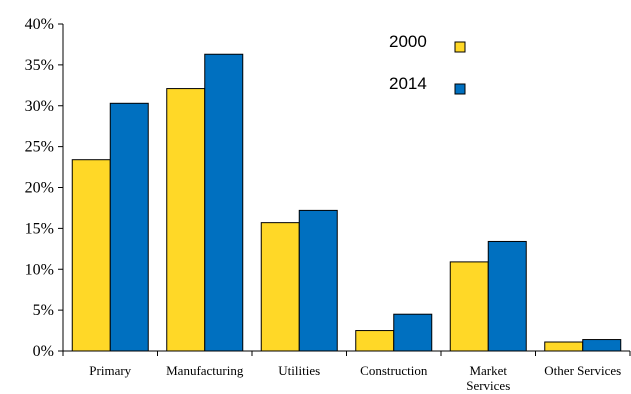 This screenshot has width=631, height=394. Describe the element at coordinates (39, 106) in the screenshot. I see `y-tick-label: 30%` at that location.